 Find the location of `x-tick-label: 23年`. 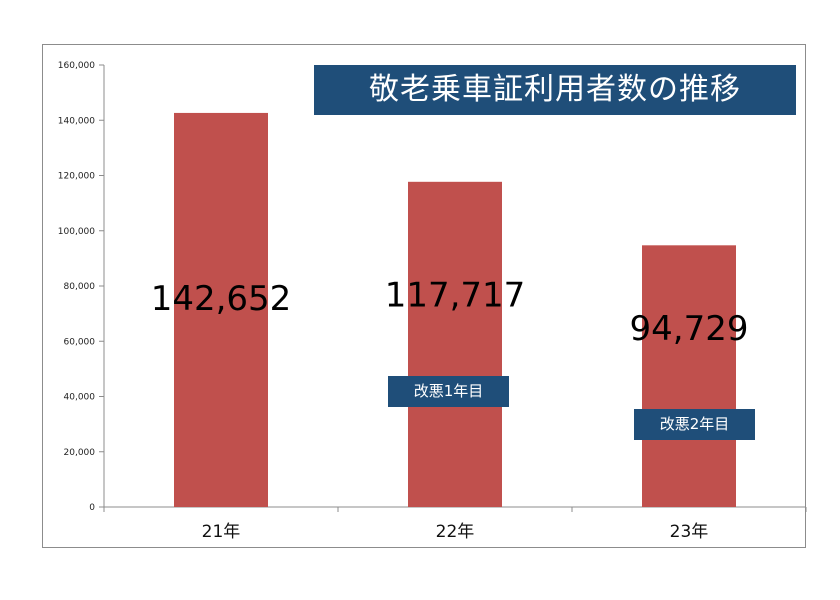

x-tick-label: 23年 is located at coordinates (689, 532).